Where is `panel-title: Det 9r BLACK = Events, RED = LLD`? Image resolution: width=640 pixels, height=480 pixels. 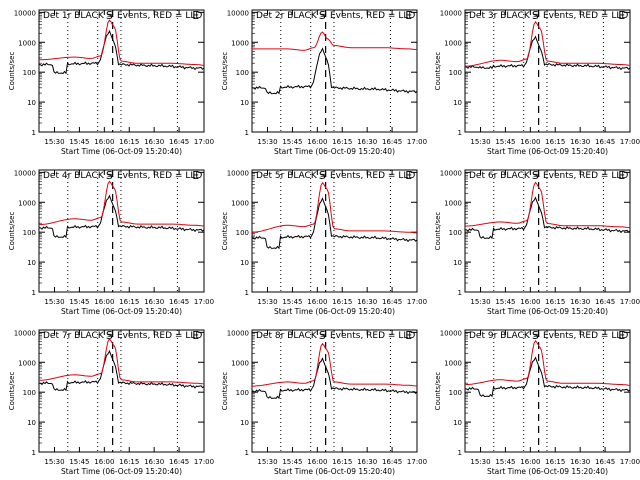 panel-title: Det 9r BLACK = Events, RED = LLD is located at coordinates (548, 336).